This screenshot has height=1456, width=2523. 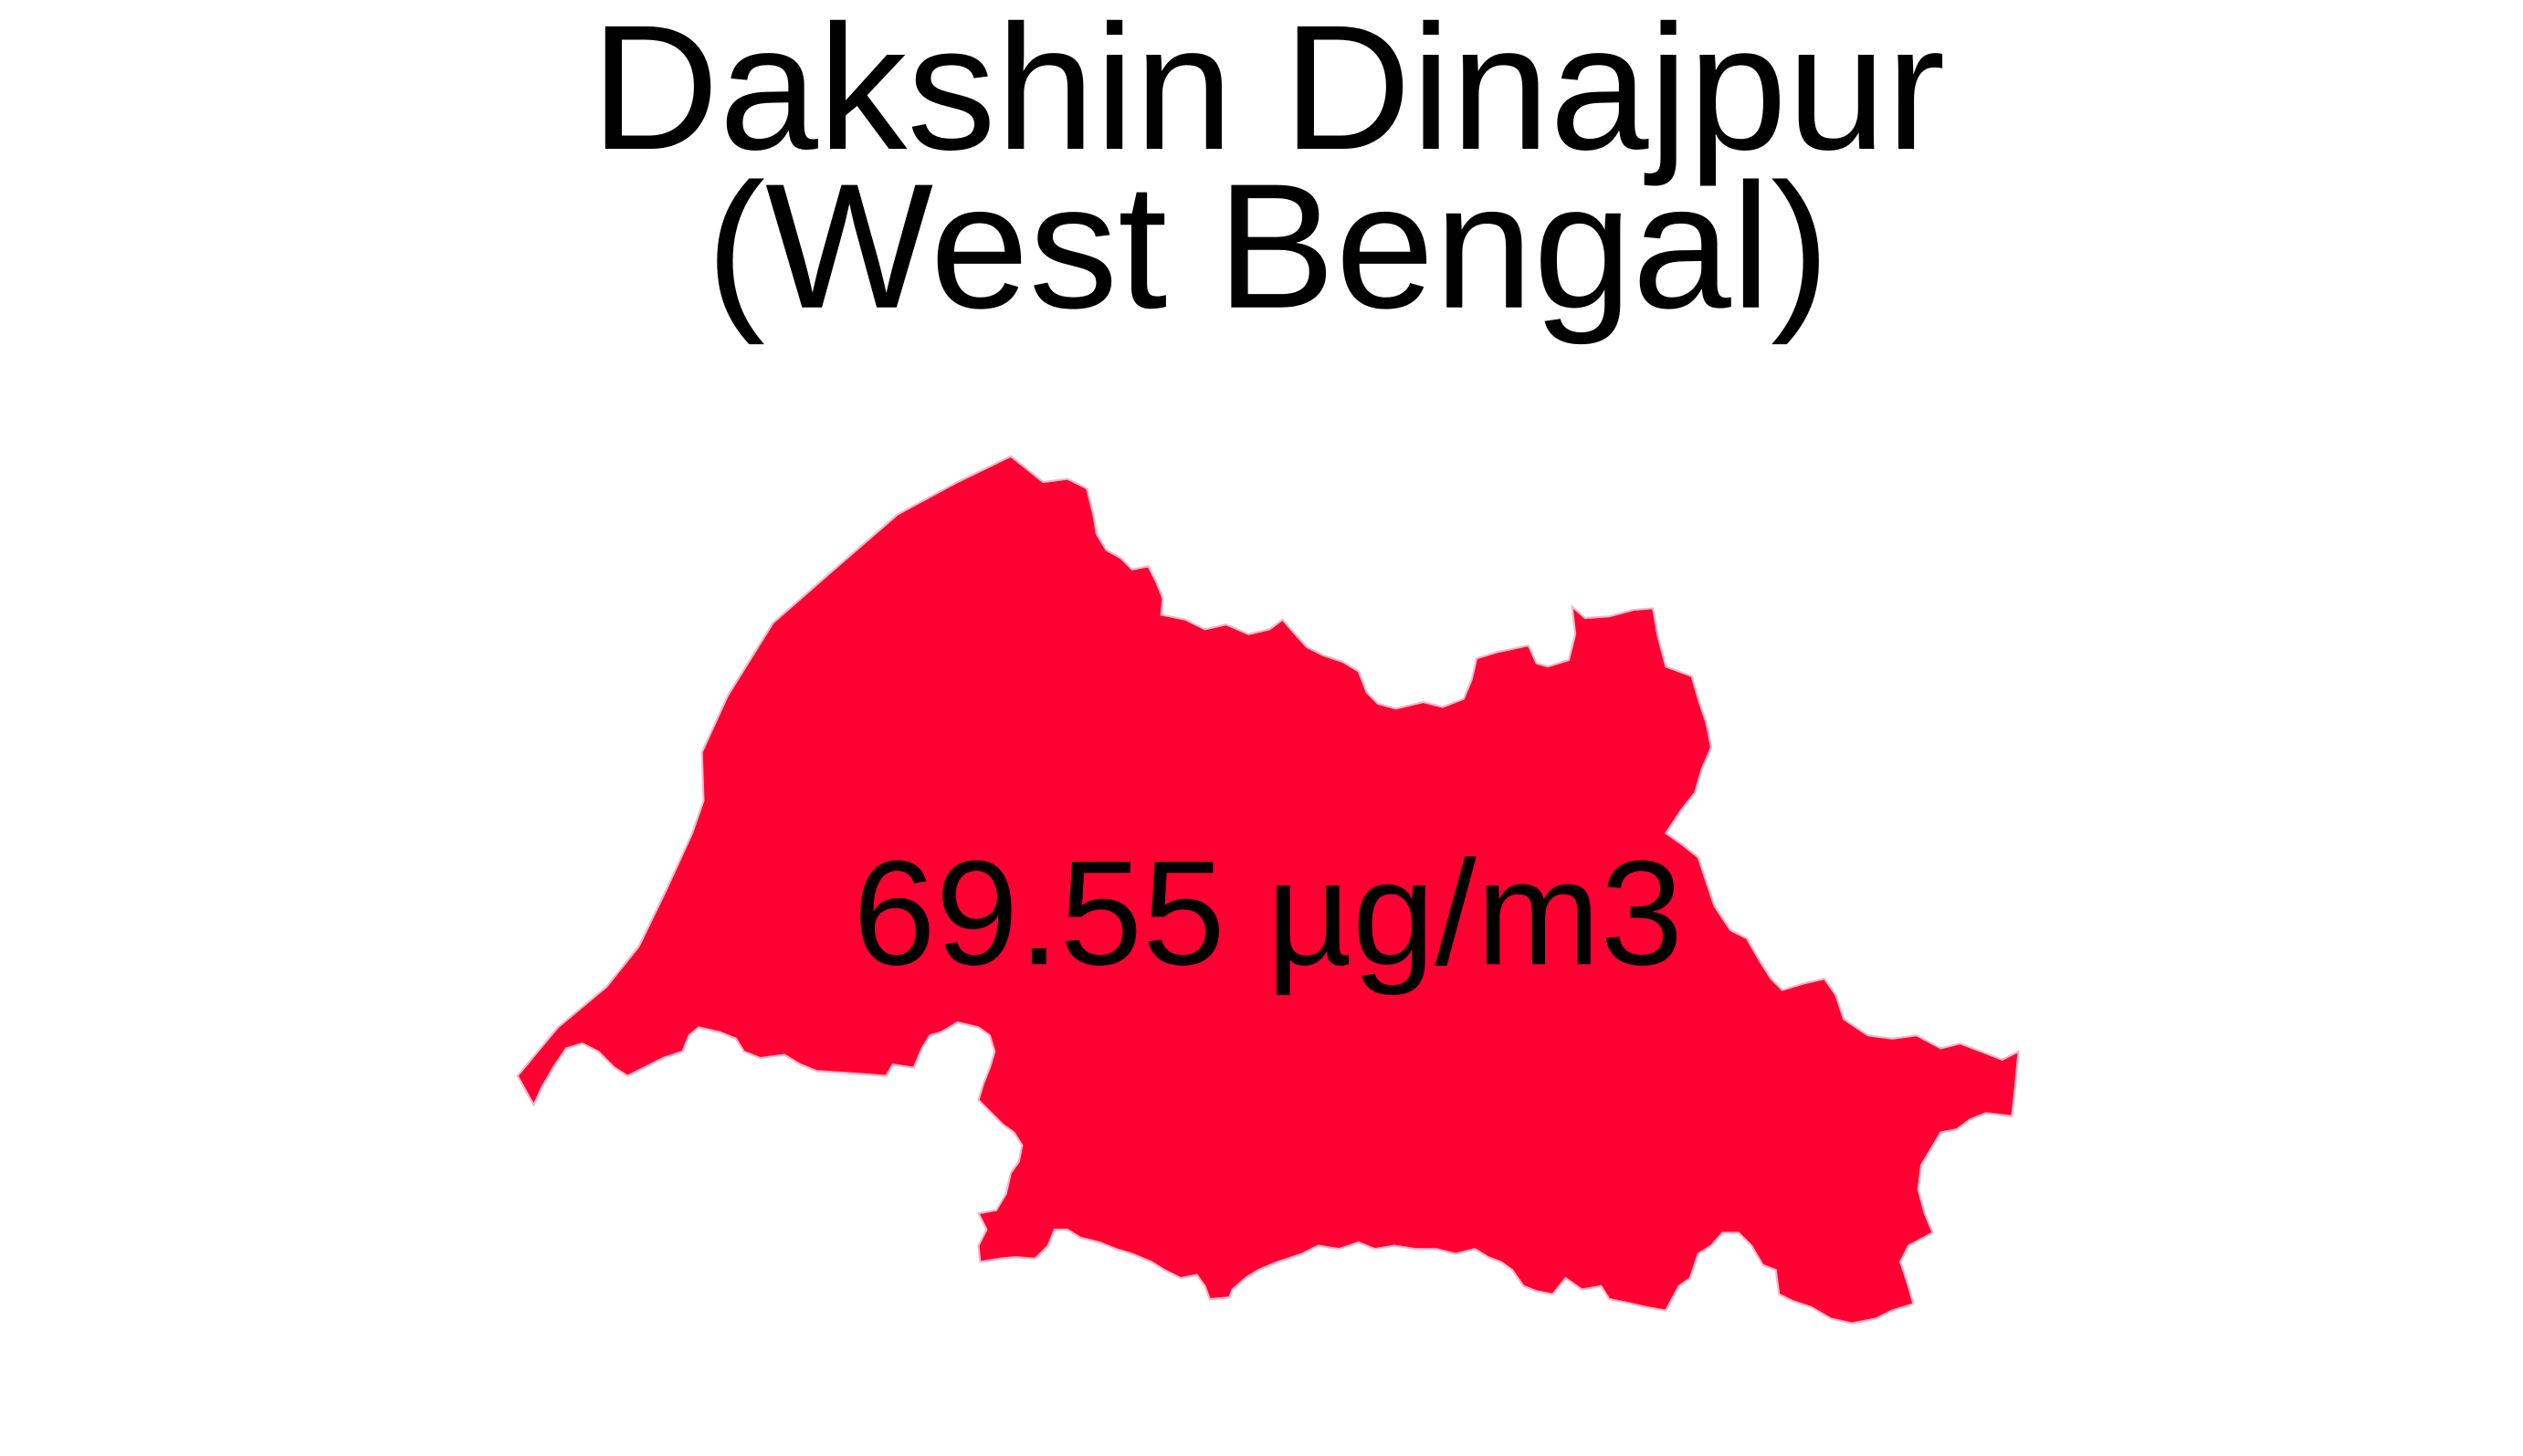 What do you see at coordinates (1268, 912) in the screenshot?
I see `pm25-value-label: 69.55 µg/m3` at bounding box center [1268, 912].